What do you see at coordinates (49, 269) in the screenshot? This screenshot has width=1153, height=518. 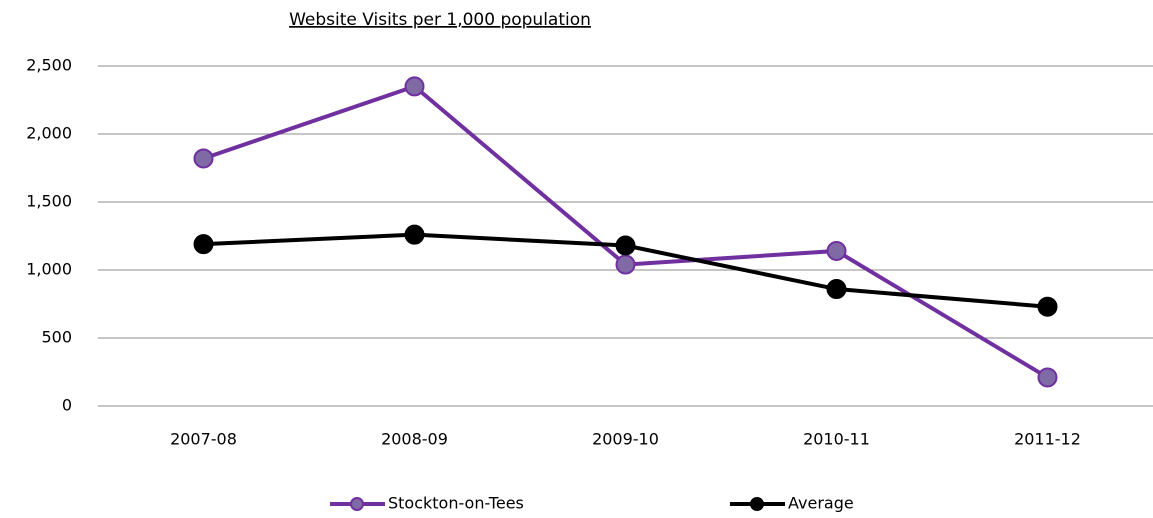 I see `y-tick-label: 1,000` at bounding box center [49, 269].